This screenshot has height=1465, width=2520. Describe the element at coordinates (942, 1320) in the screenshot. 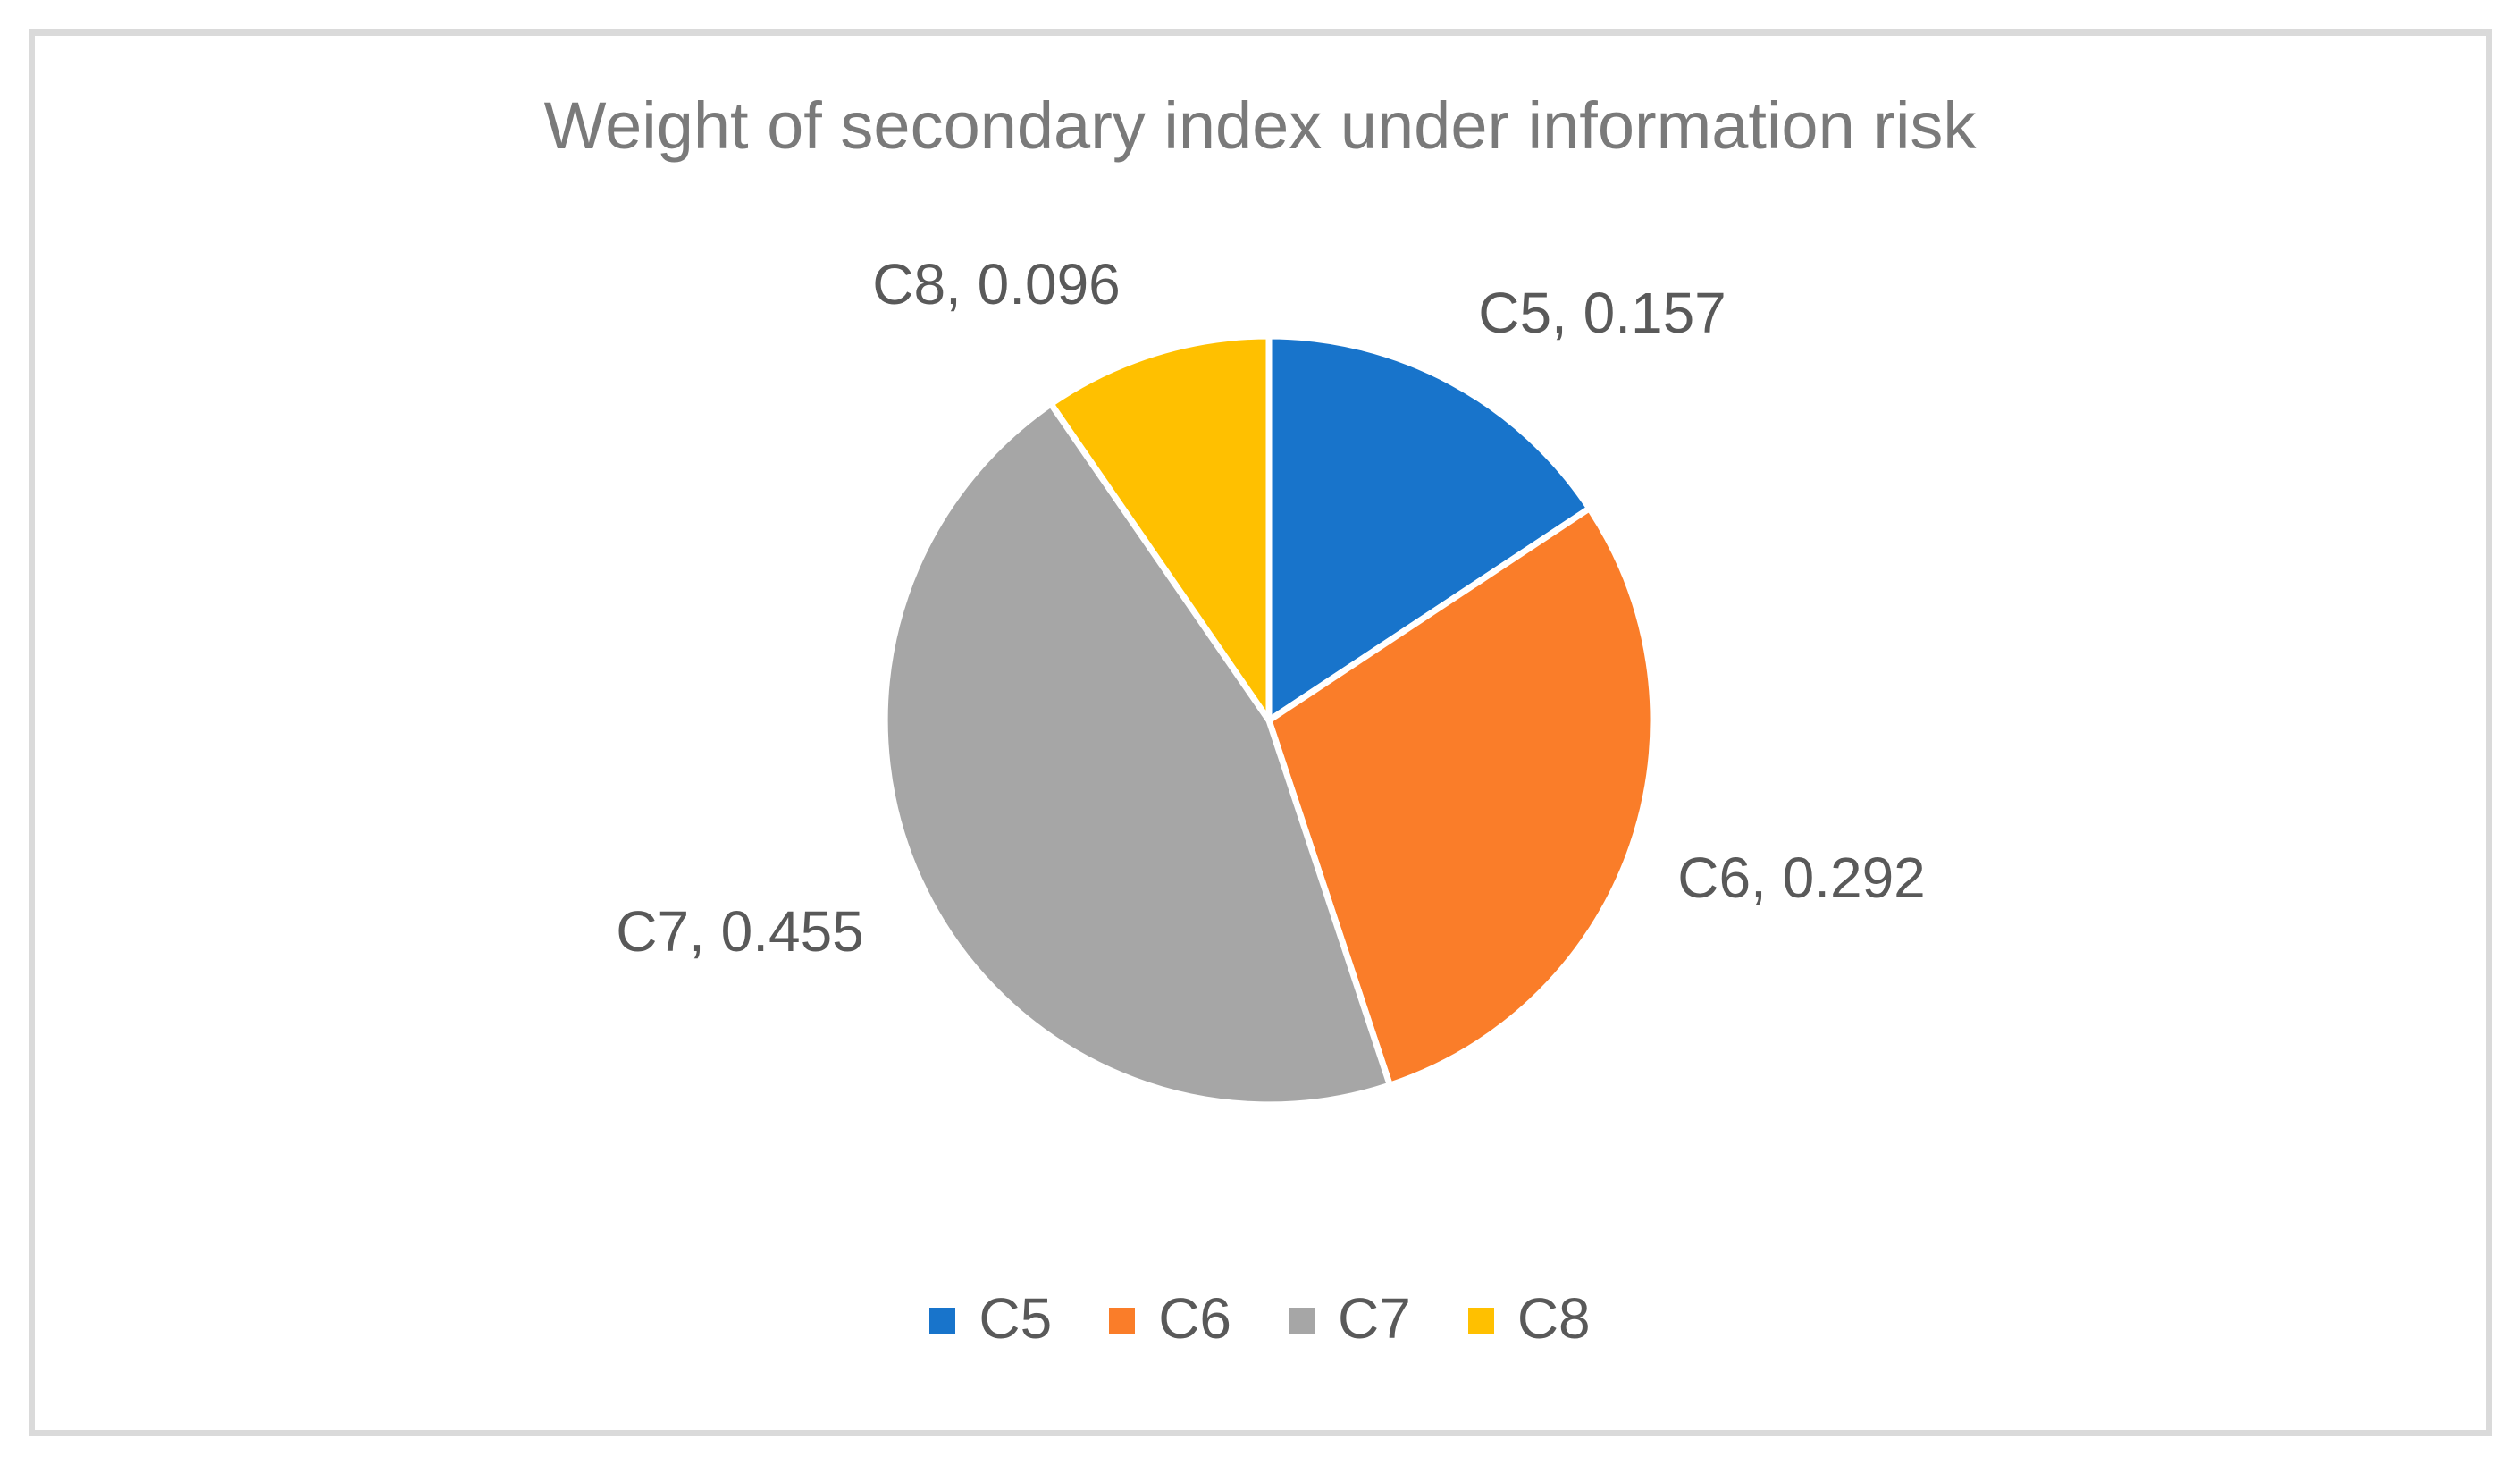

I see `legend-swatch-c5` at that location.